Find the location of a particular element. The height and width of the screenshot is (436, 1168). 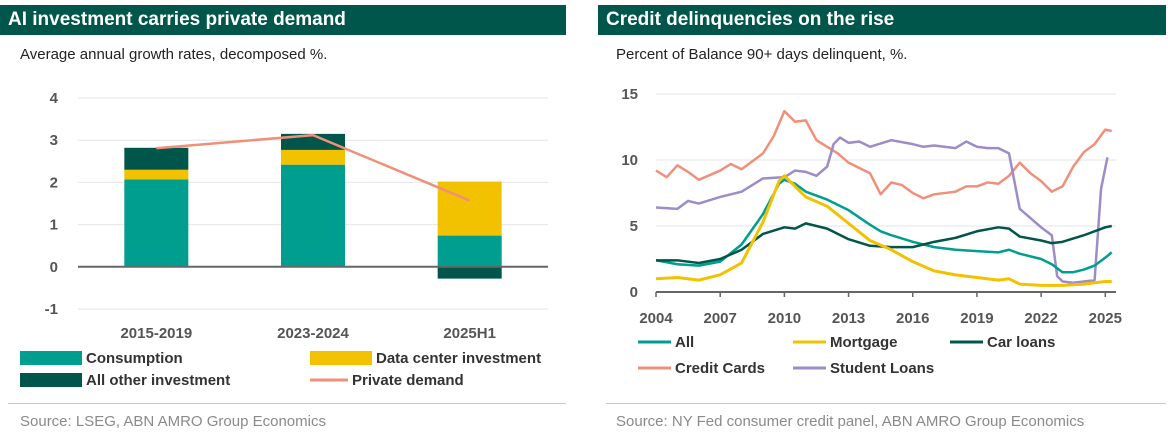

legend-label-car-loans: Car loans is located at coordinates (1021, 342).